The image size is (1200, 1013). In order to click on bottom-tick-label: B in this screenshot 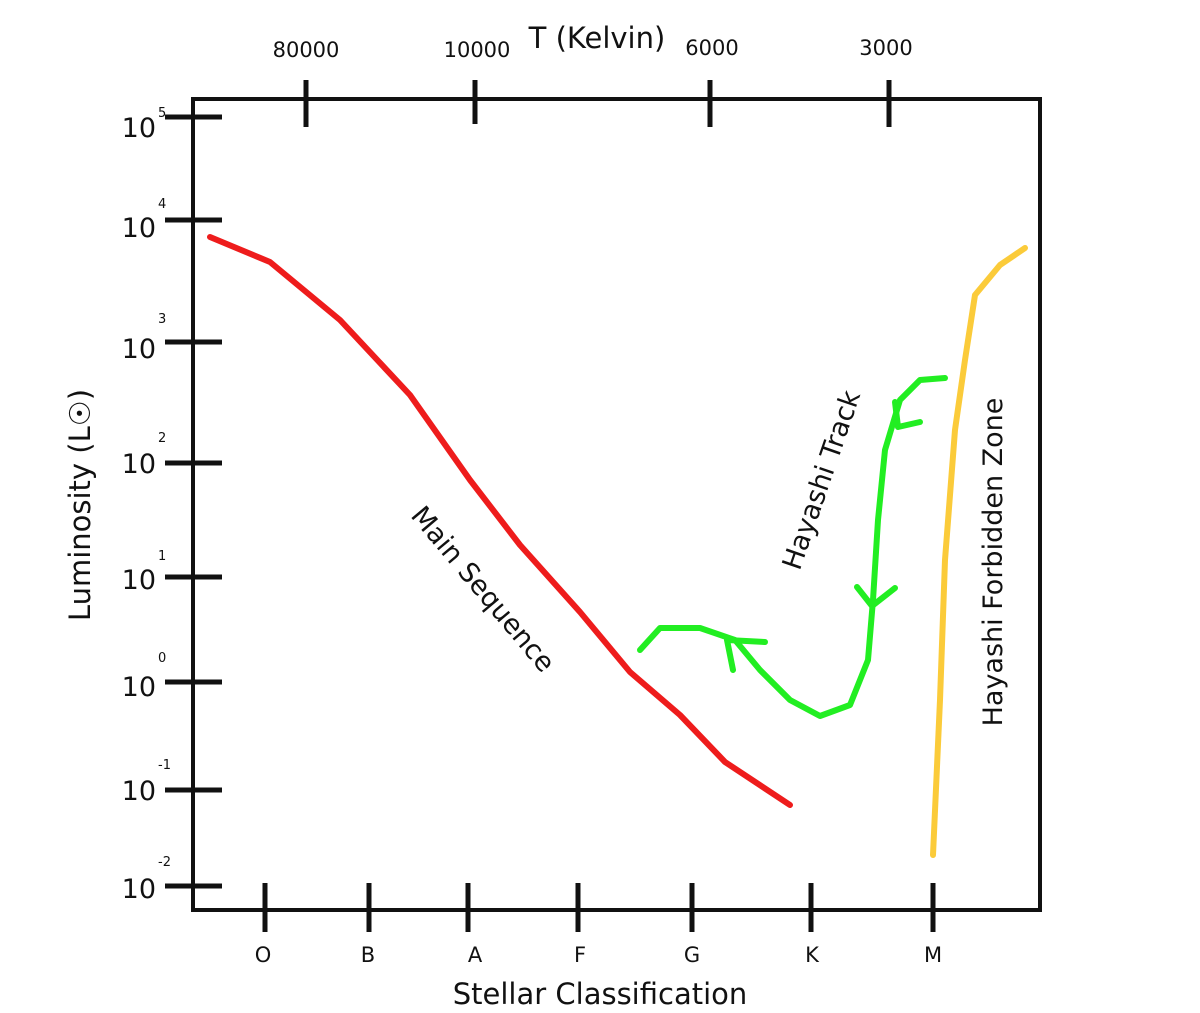, I will do `click(368, 955)`.